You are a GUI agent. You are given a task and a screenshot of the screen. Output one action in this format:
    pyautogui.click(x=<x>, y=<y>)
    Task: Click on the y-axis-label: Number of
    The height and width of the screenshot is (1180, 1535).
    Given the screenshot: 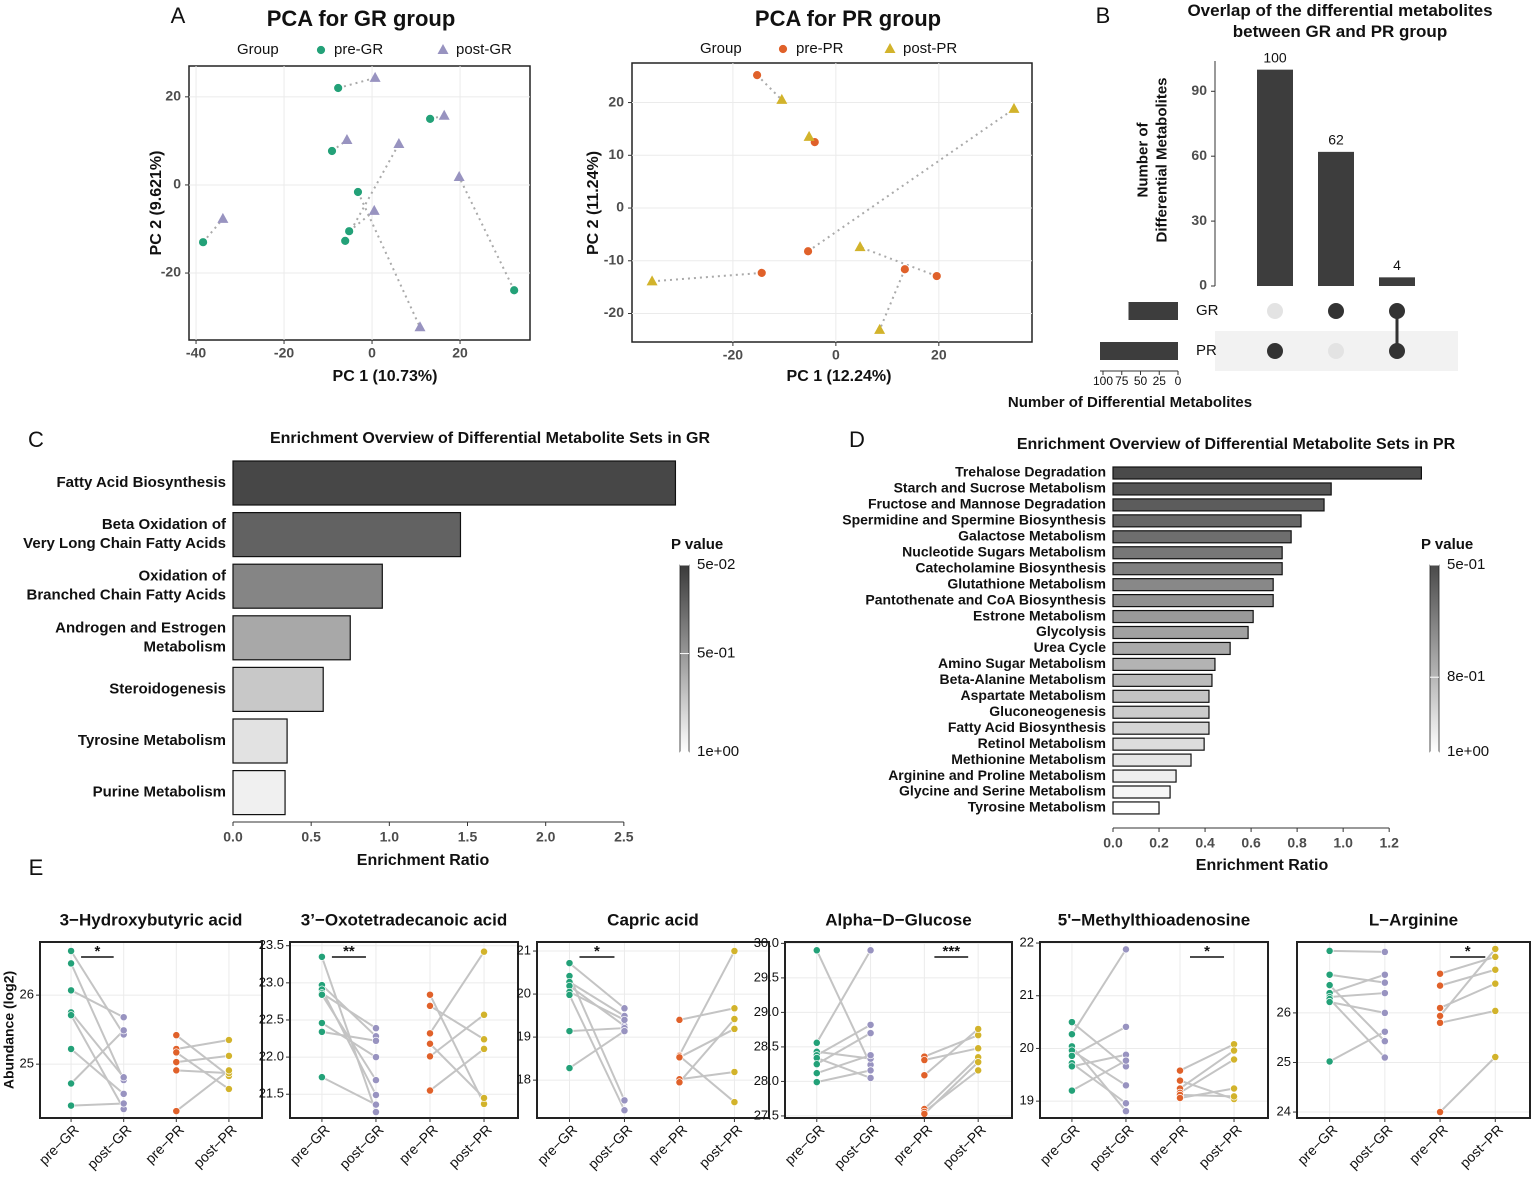 What is the action you would take?
    pyautogui.click(x=1142, y=159)
    